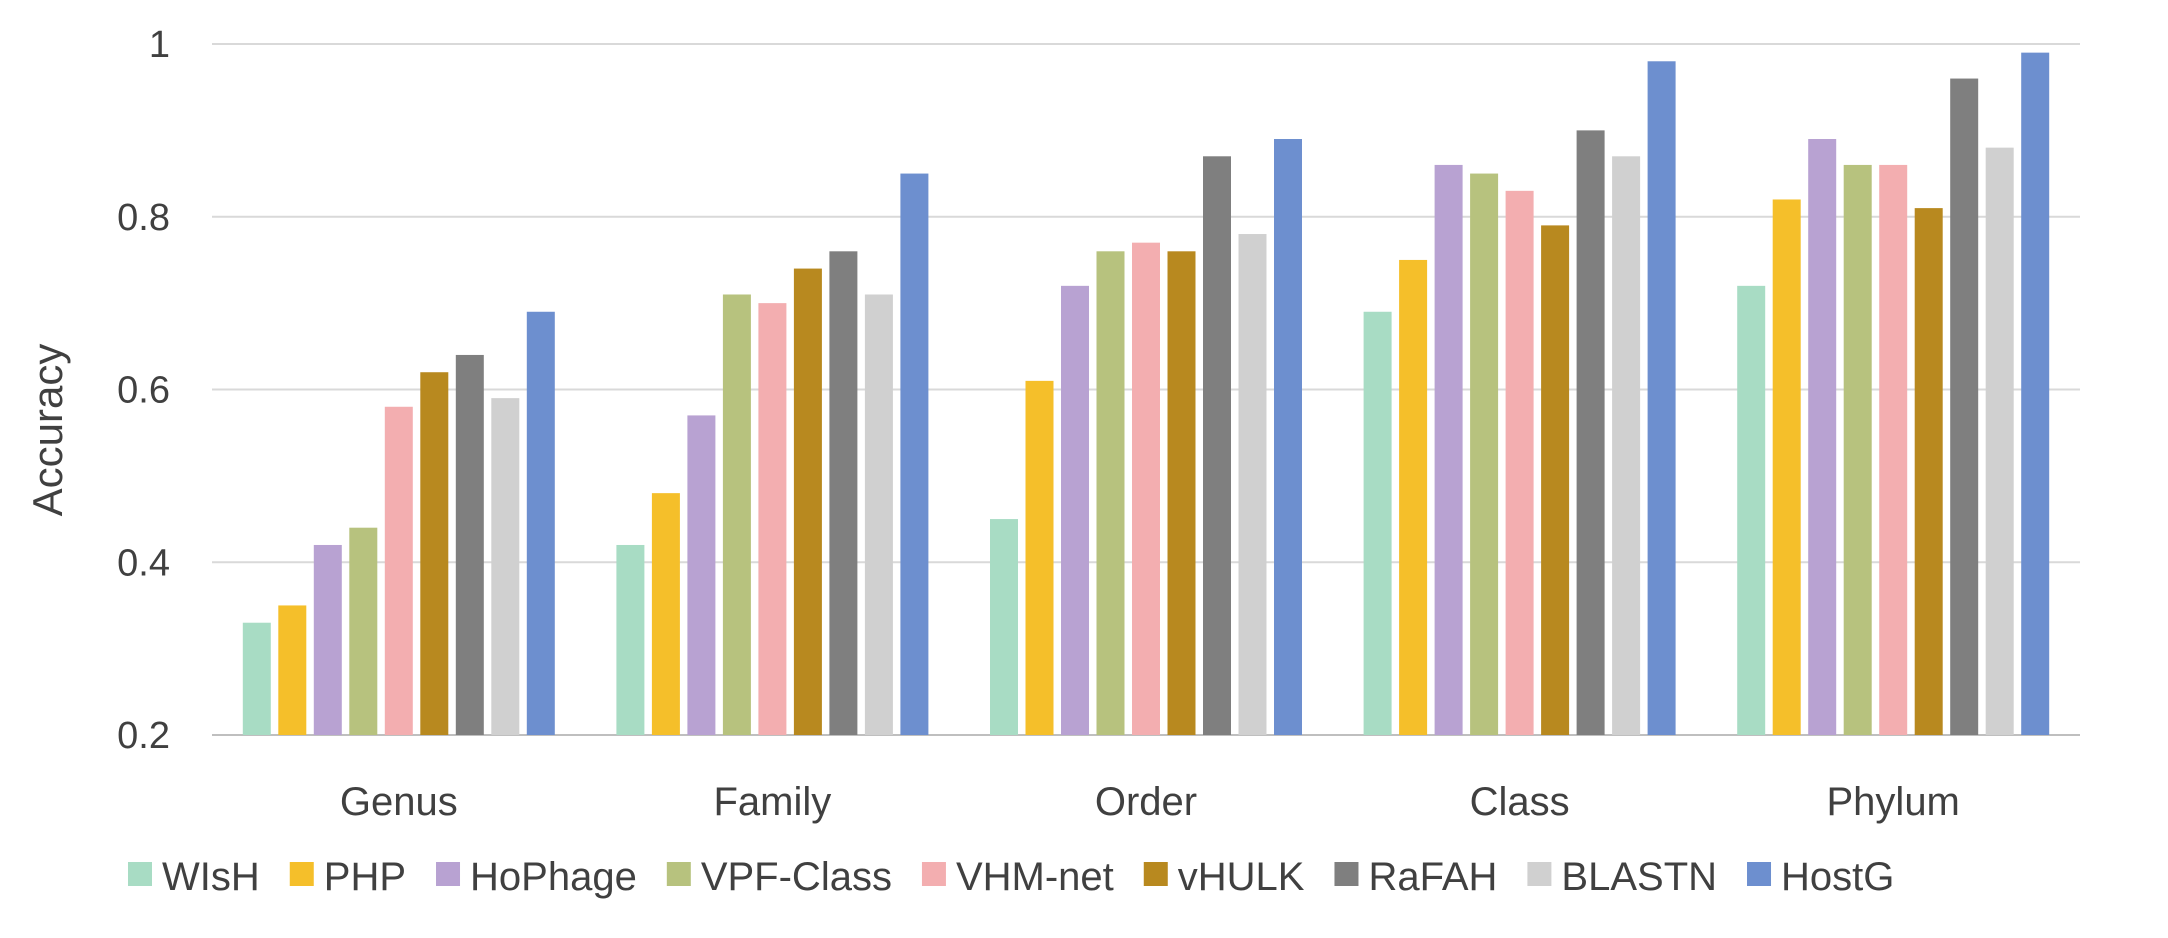 This screenshot has height=938, width=2168. Describe the element at coordinates (1639, 877) in the screenshot. I see `legend-label: BLASTN` at that location.